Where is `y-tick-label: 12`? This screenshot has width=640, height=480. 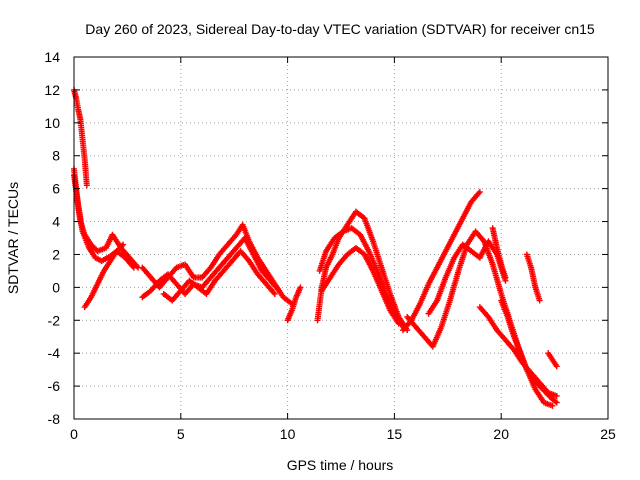 y-tick-label: 12 is located at coordinates (52, 90).